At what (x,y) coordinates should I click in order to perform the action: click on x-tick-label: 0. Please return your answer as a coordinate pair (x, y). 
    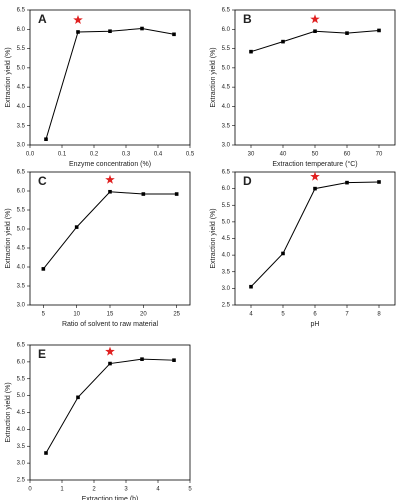
    Looking at the image, I should click on (30, 490).